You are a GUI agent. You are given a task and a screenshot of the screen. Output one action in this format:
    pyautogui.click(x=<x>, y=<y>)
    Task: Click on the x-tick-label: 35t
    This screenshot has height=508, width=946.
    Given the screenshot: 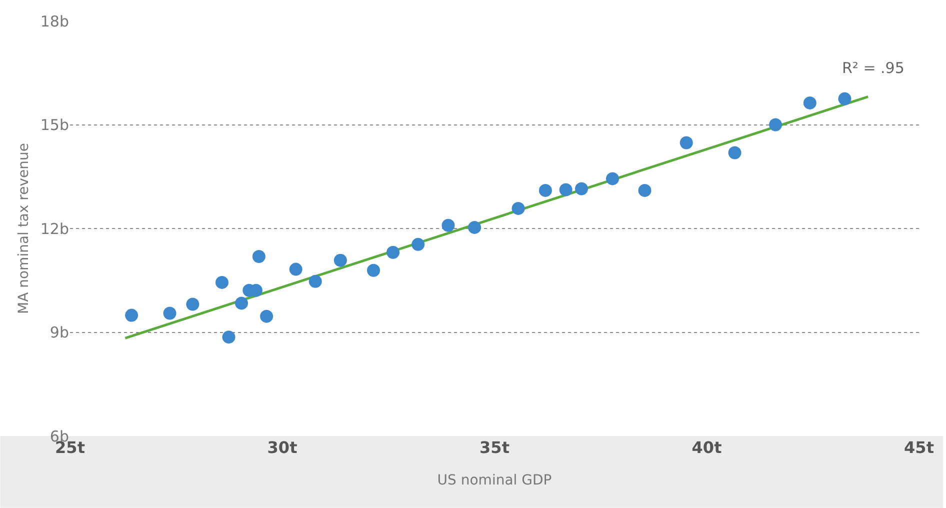 What is the action you would take?
    pyautogui.click(x=495, y=447)
    